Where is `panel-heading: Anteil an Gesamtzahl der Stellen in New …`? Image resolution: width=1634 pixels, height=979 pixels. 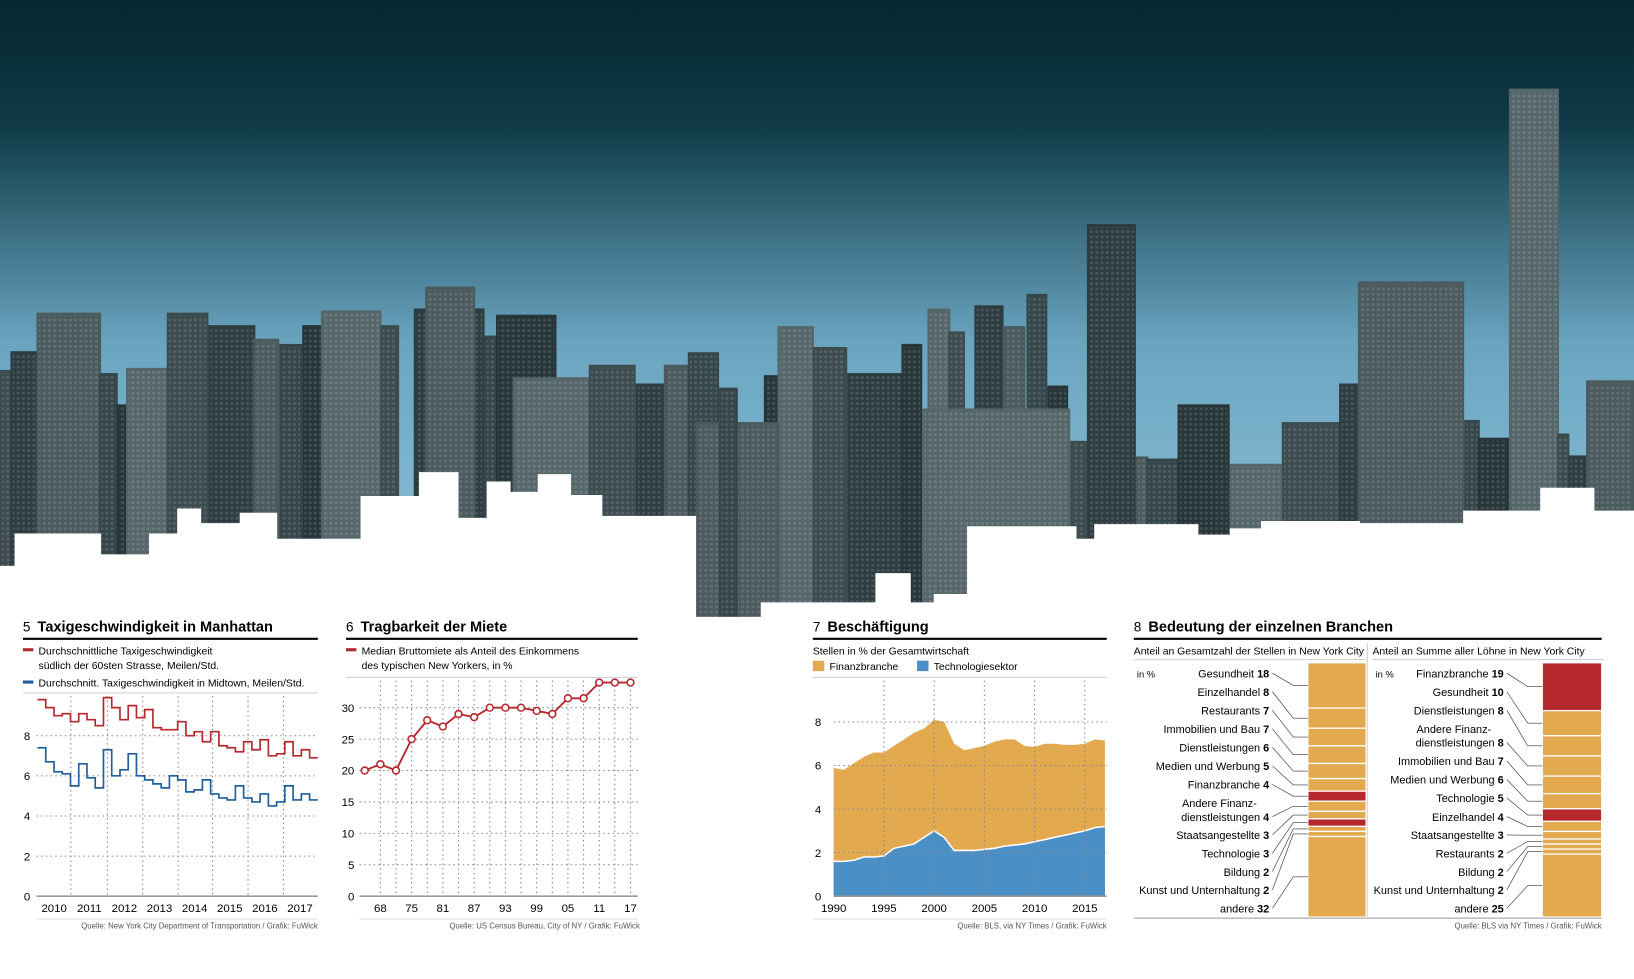 panel-heading: Anteil an Gesamtzahl der Stellen in New … is located at coordinates (1249, 651).